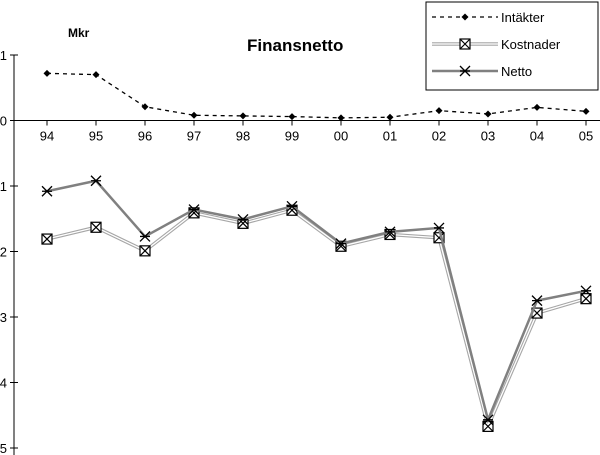 This screenshot has width=600, height=455. I want to click on y-tick-label: -5, so click(3, 448).